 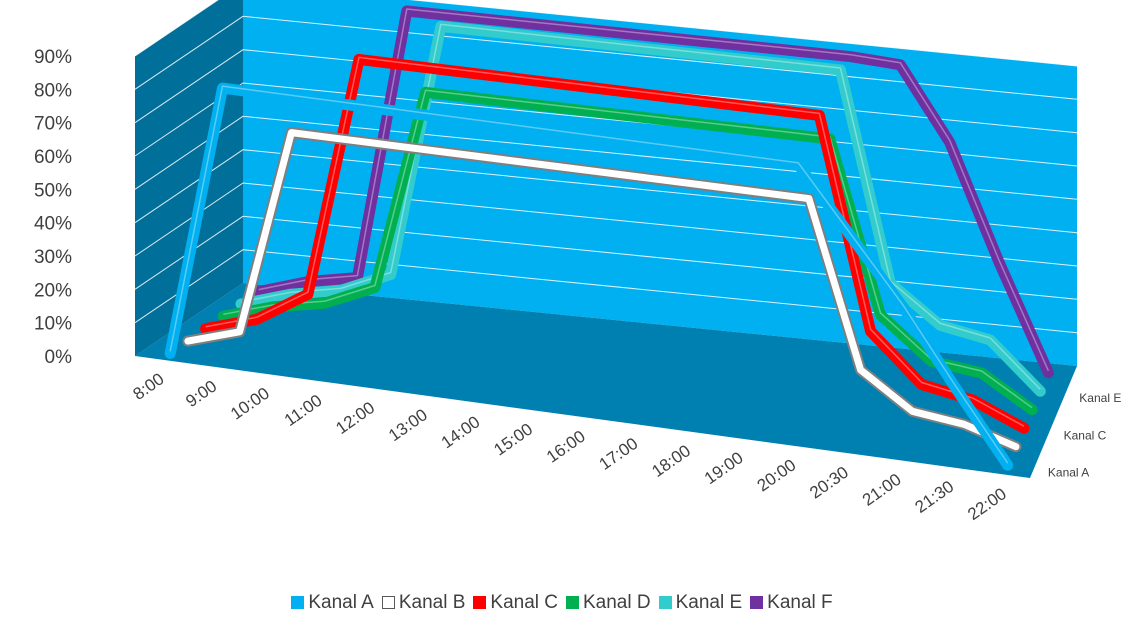 I want to click on x-tick-label: 10:00, so click(x=250, y=404).